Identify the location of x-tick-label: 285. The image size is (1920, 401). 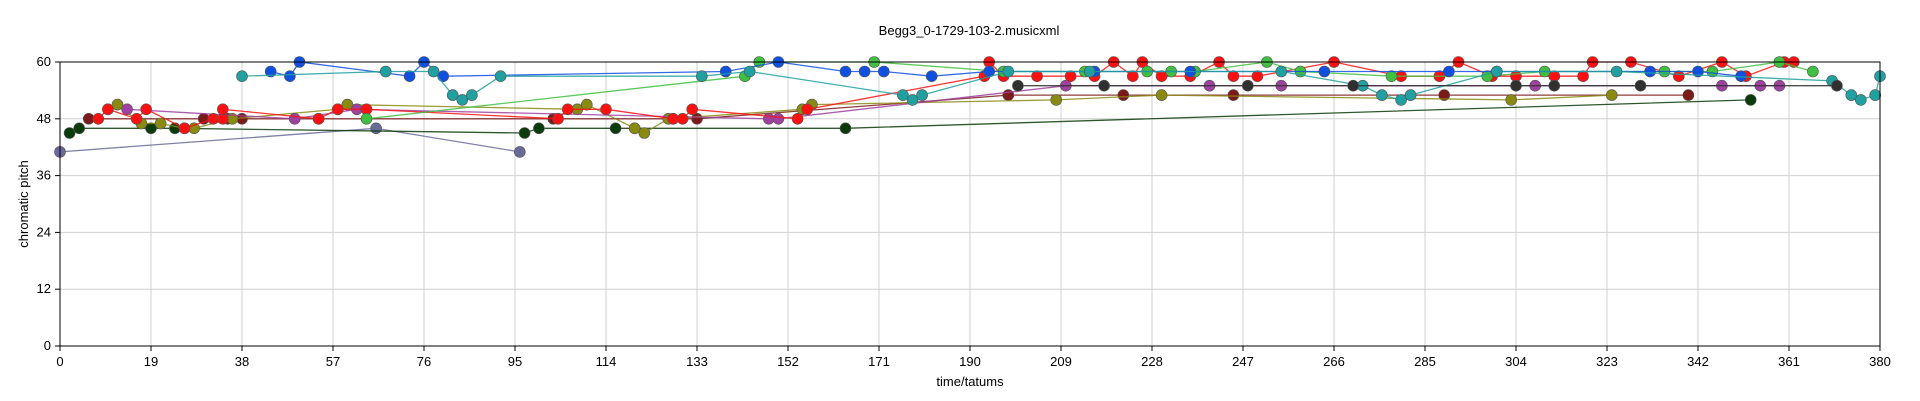
(1425, 361).